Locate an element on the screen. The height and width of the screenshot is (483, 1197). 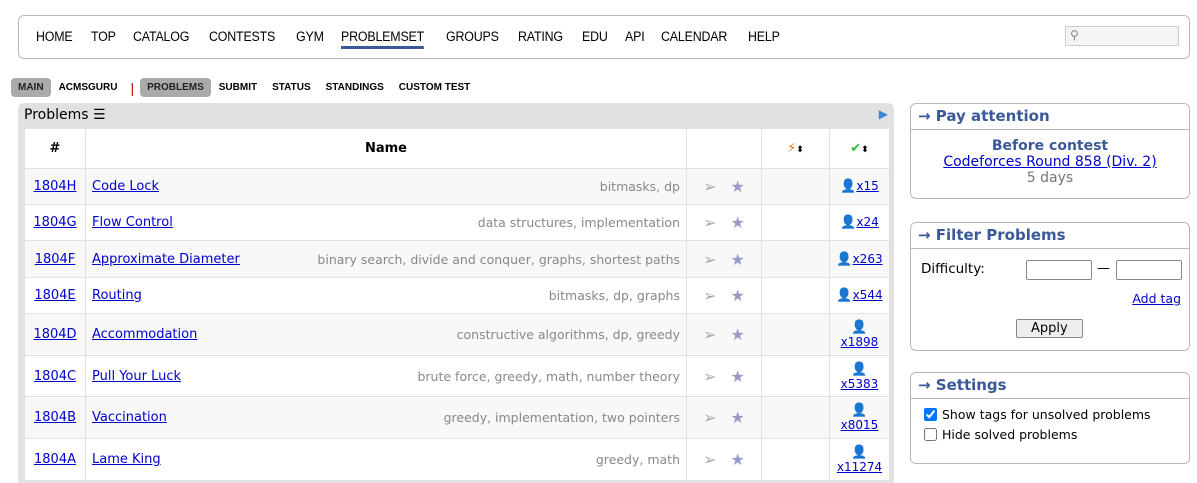
problem-id-link: 1804D is located at coordinates (55, 334).